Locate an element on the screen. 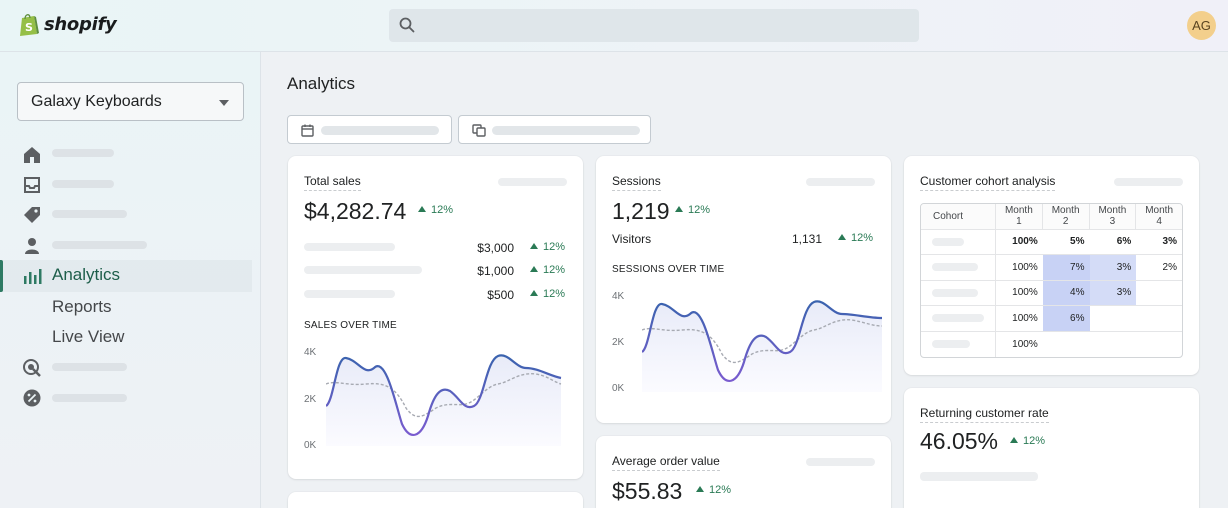 Image resolution: width=1228 pixels, height=508 pixels. total-sales-value: $4,282.74 is located at coordinates (355, 211).